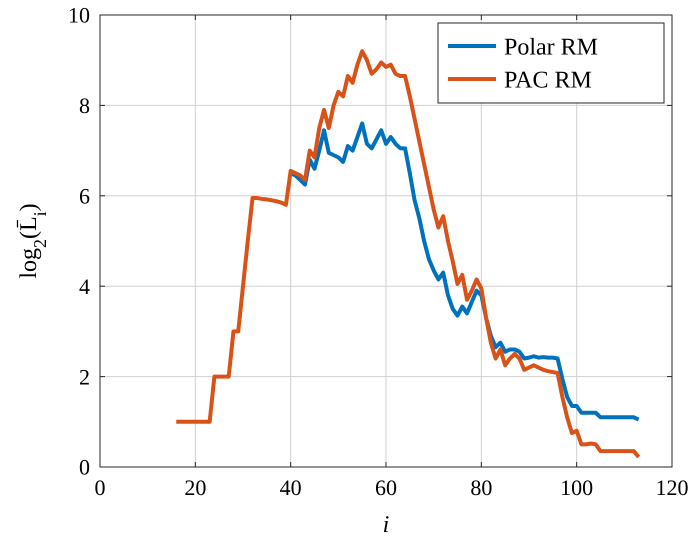 This screenshot has height=542, width=698. Describe the element at coordinates (195, 487) in the screenshot. I see `x-tick-label: 20` at that location.